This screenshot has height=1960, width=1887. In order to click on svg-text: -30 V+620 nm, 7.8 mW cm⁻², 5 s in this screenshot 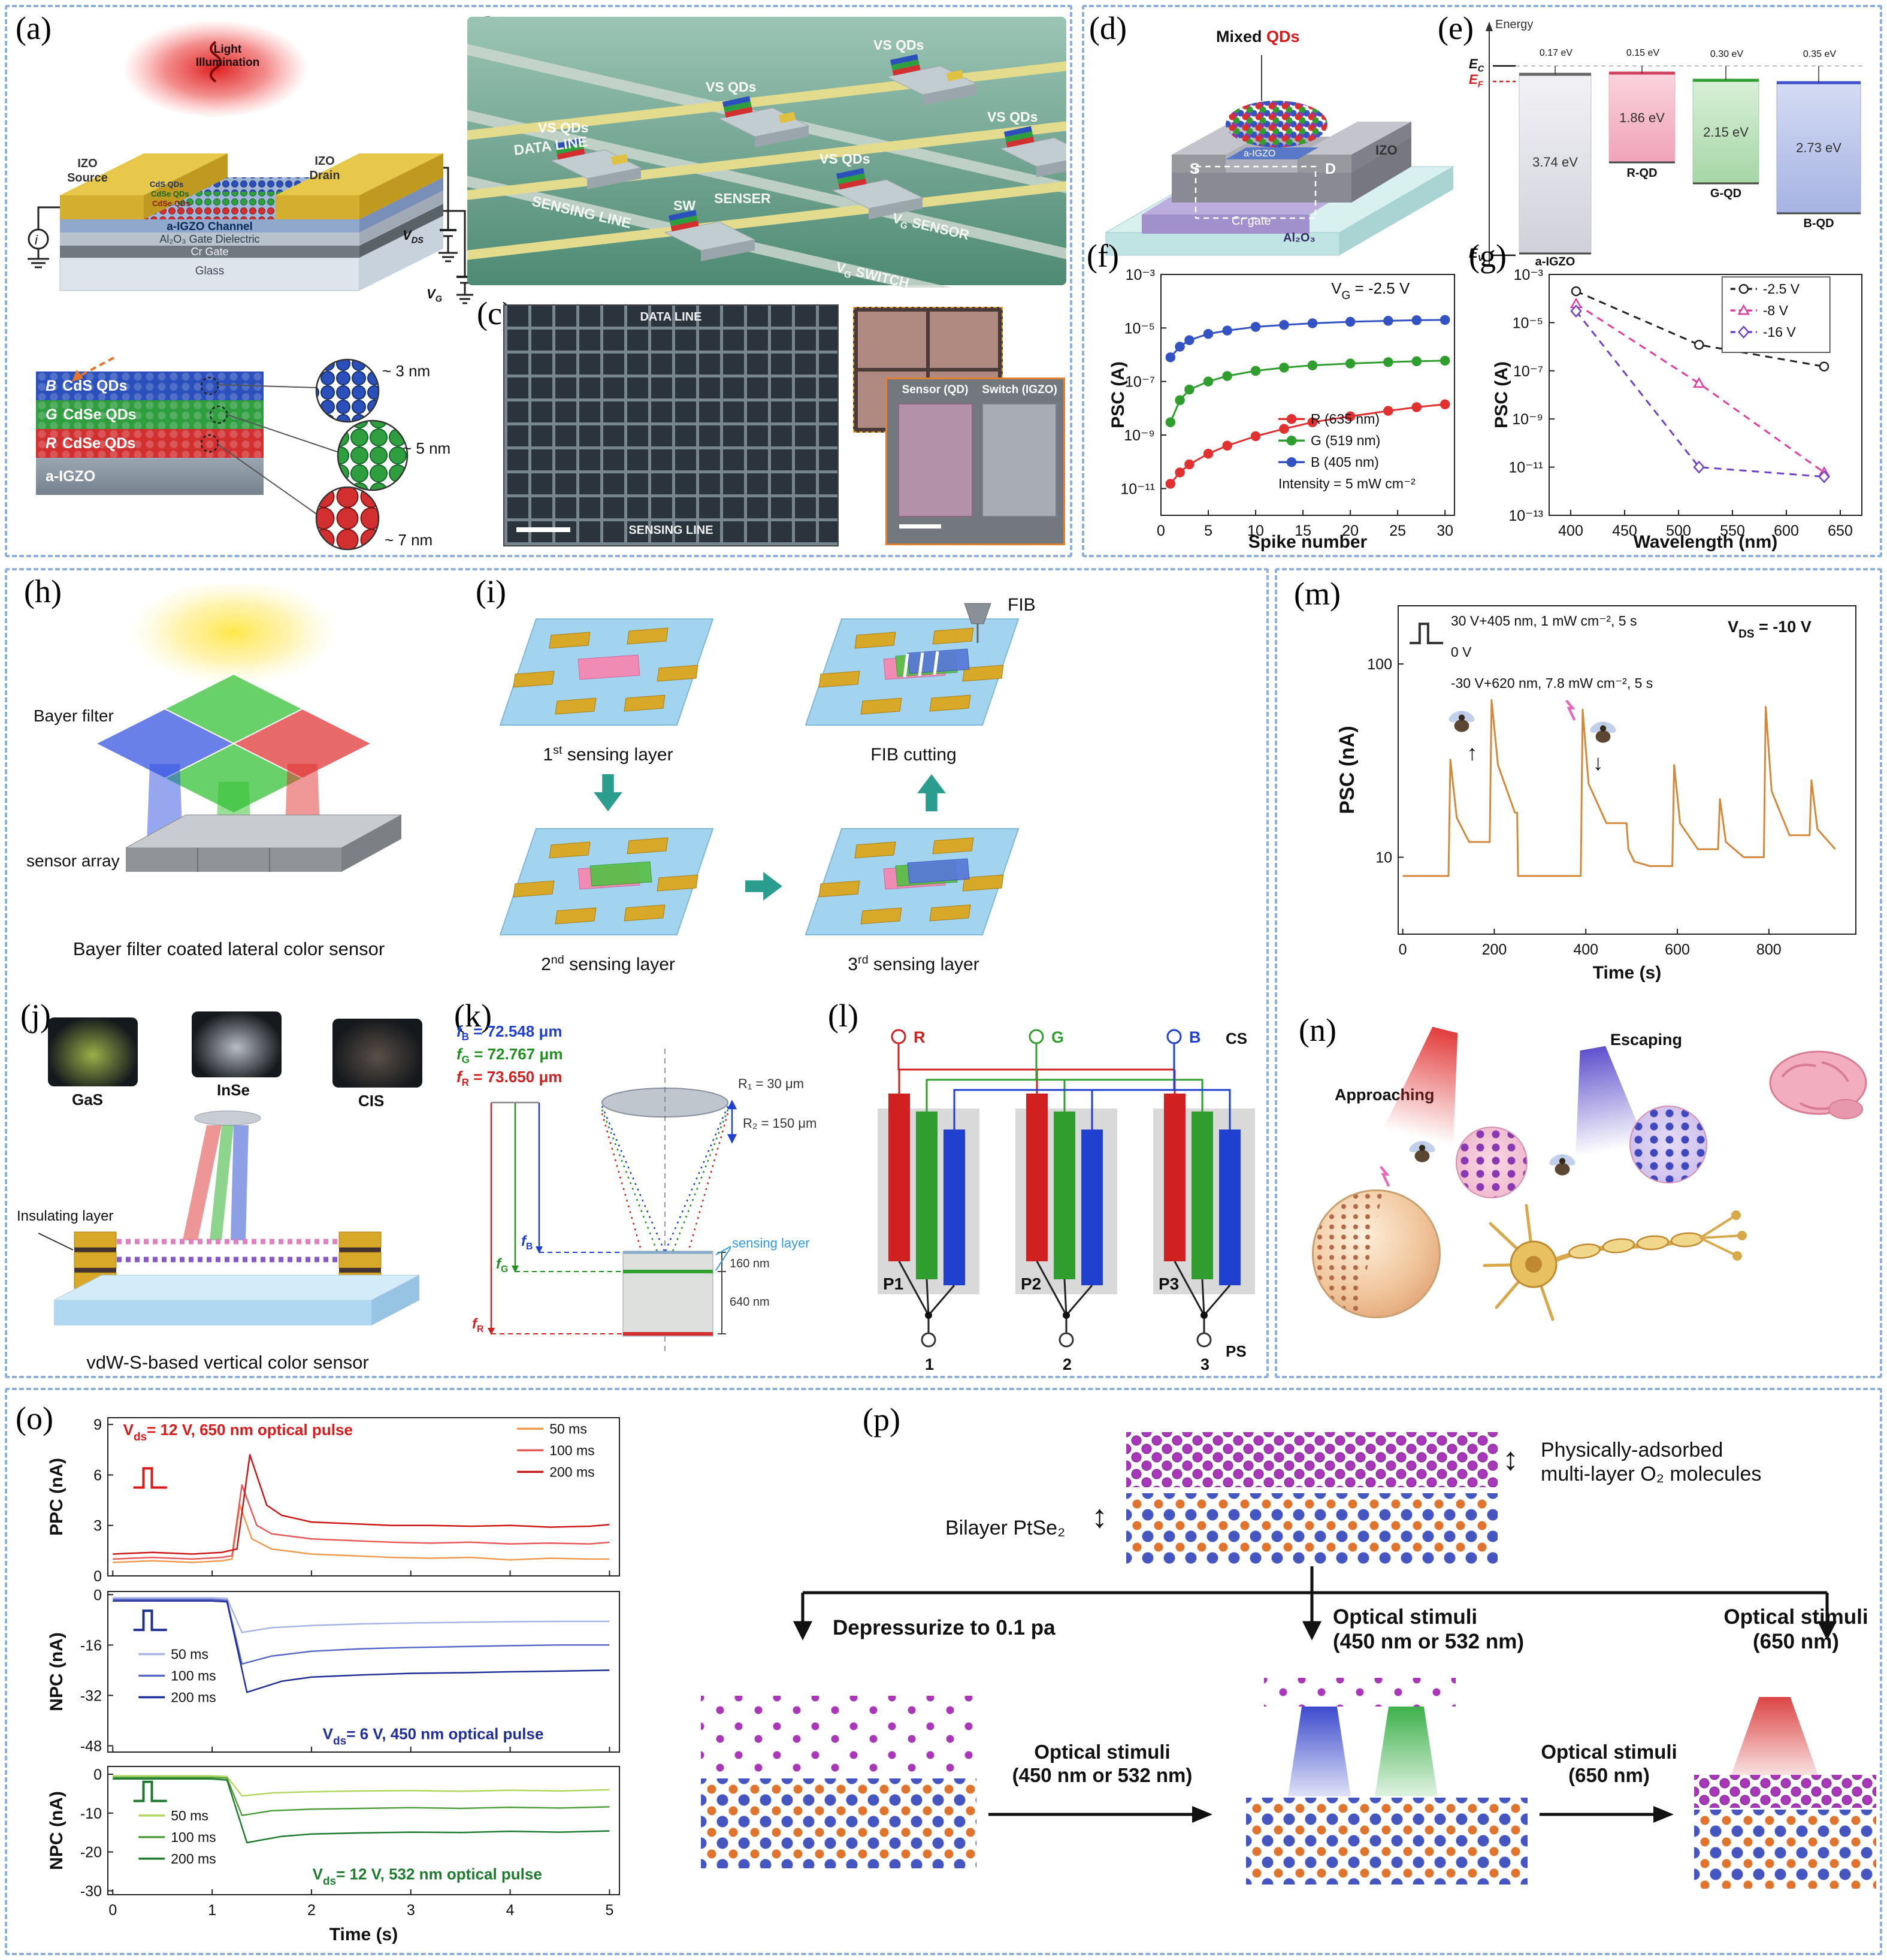, I will do `click(1552, 683)`.